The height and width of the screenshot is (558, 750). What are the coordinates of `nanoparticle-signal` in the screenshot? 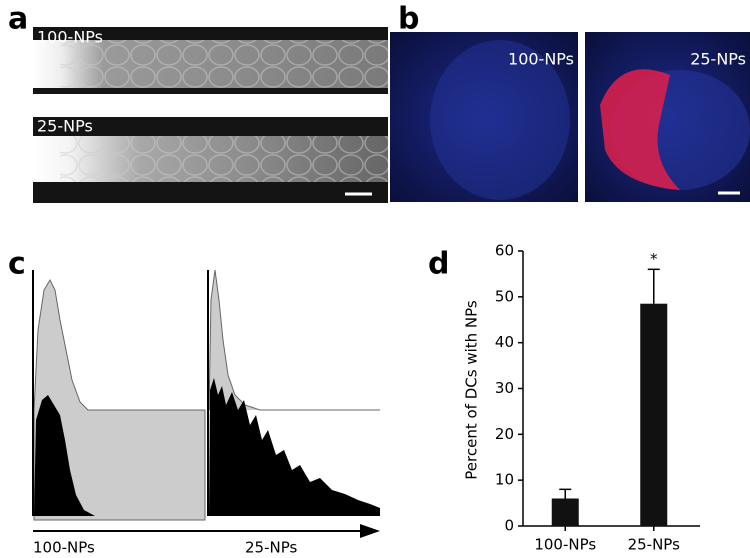 It's located at (640, 129).